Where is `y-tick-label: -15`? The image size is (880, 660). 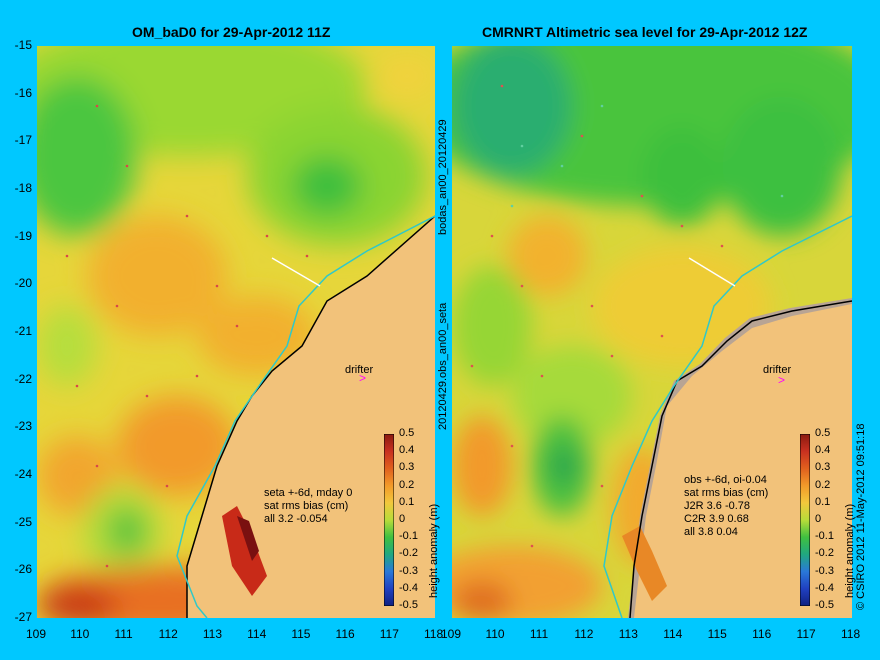
y-tick-label: -15 is located at coordinates (23, 45).